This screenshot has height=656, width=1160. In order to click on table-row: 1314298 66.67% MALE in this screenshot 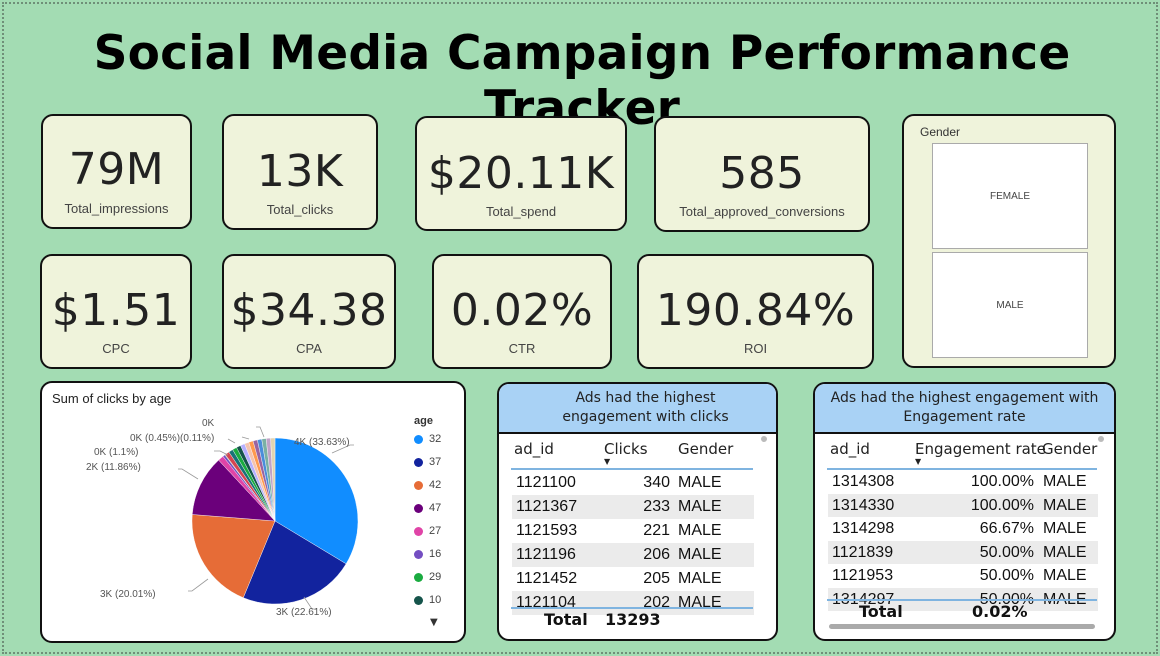, I will do `click(963, 529)`.